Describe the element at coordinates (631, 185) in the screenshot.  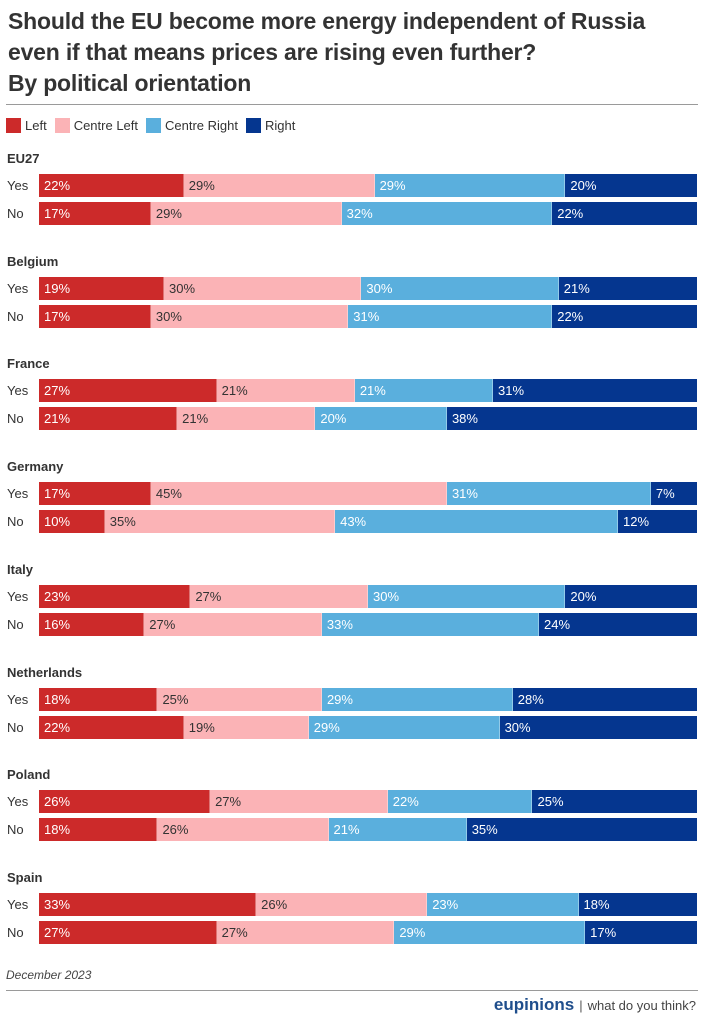
I see `bar-segment-eu27-yes-right: 20%` at that location.